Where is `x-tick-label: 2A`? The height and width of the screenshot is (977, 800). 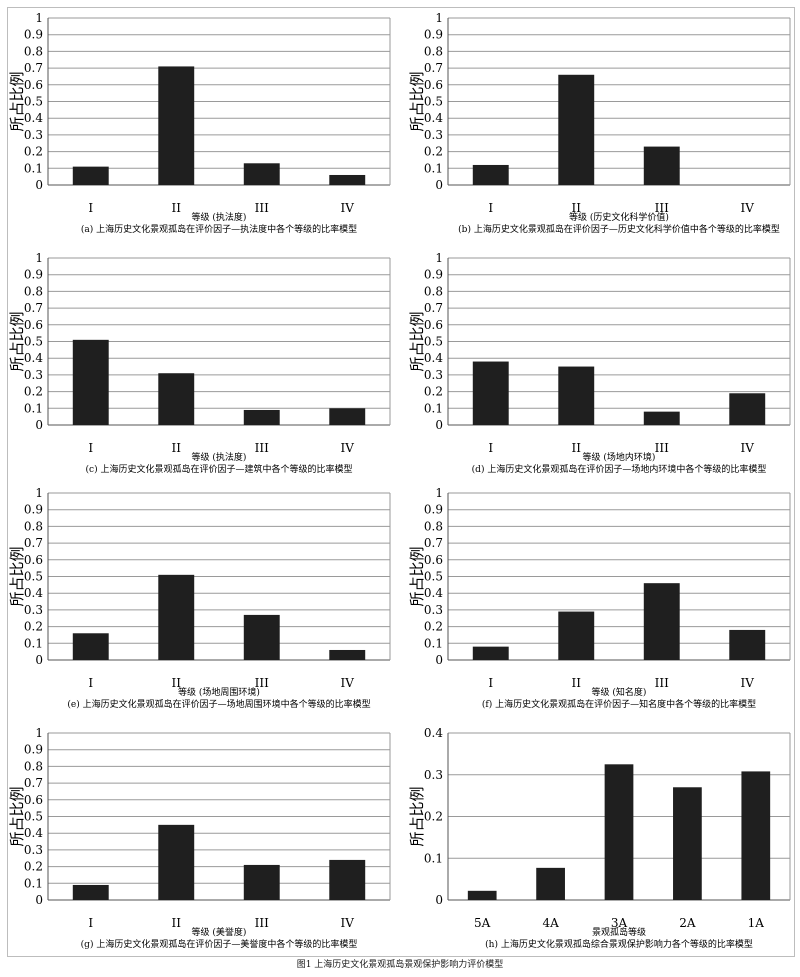 x-tick-label: 2A is located at coordinates (687, 923).